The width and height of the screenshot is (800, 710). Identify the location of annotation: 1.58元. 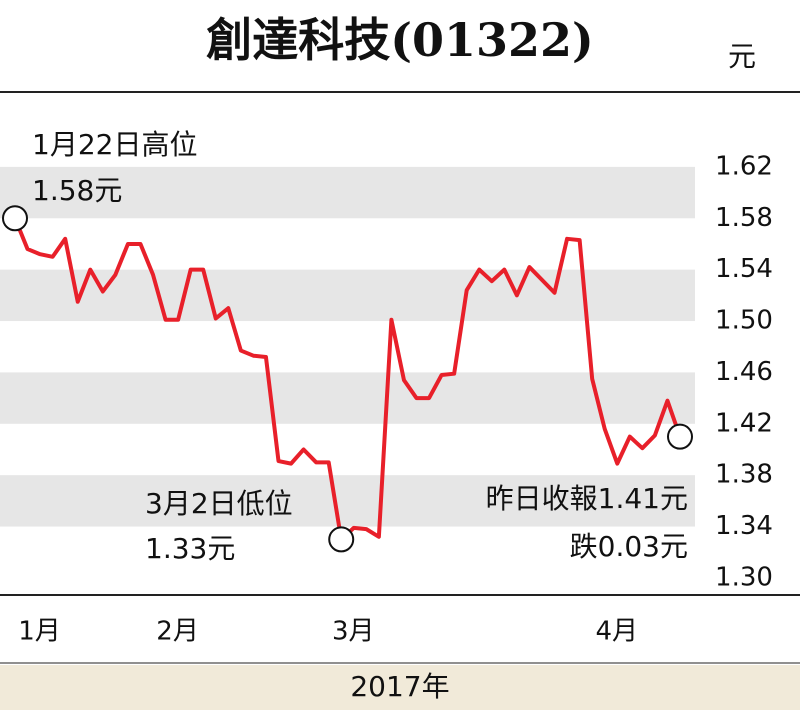
(77, 190).